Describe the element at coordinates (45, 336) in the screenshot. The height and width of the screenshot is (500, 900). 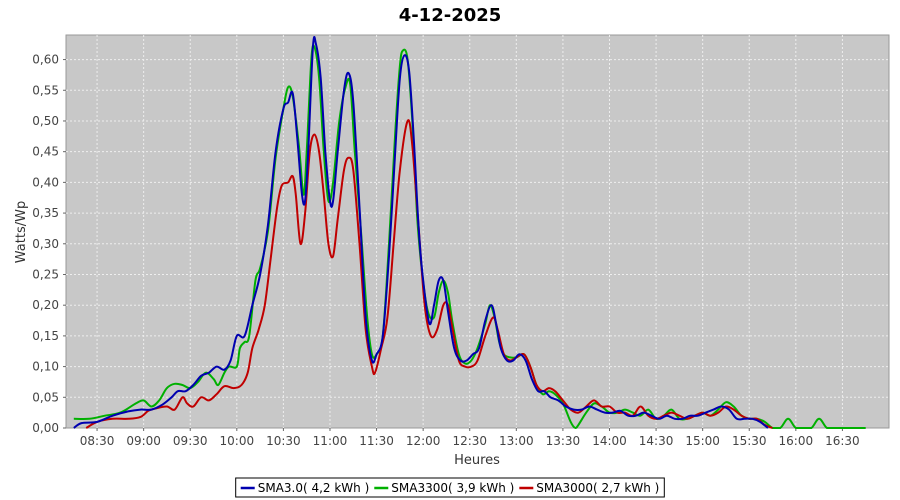
I see `y-tick-label: 0,15` at that location.